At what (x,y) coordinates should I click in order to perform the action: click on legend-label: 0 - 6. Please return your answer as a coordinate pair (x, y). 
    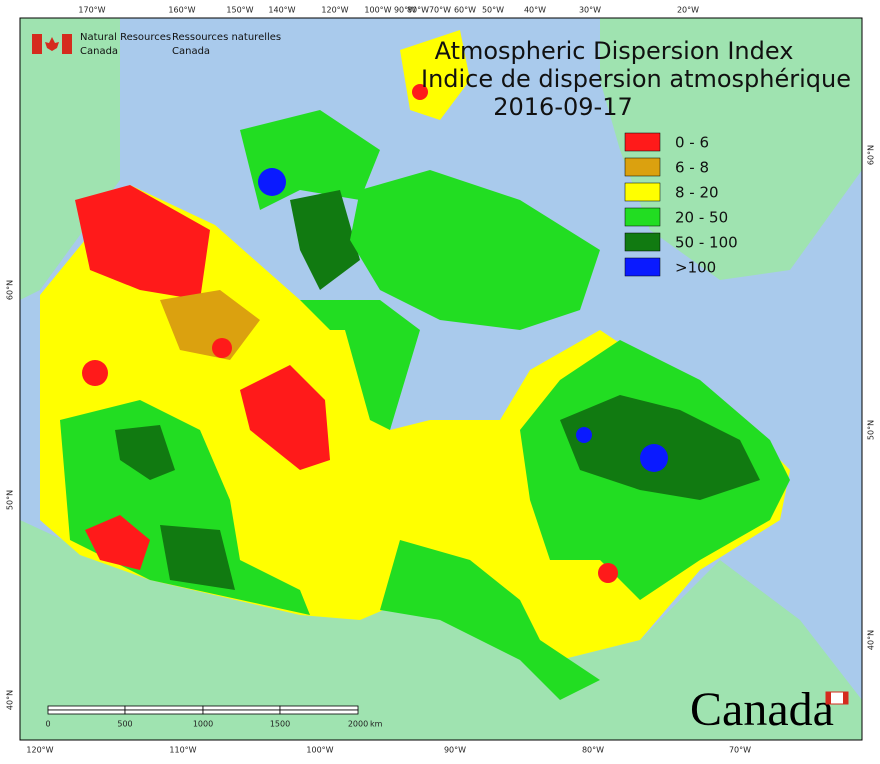
    Looking at the image, I should click on (692, 143).